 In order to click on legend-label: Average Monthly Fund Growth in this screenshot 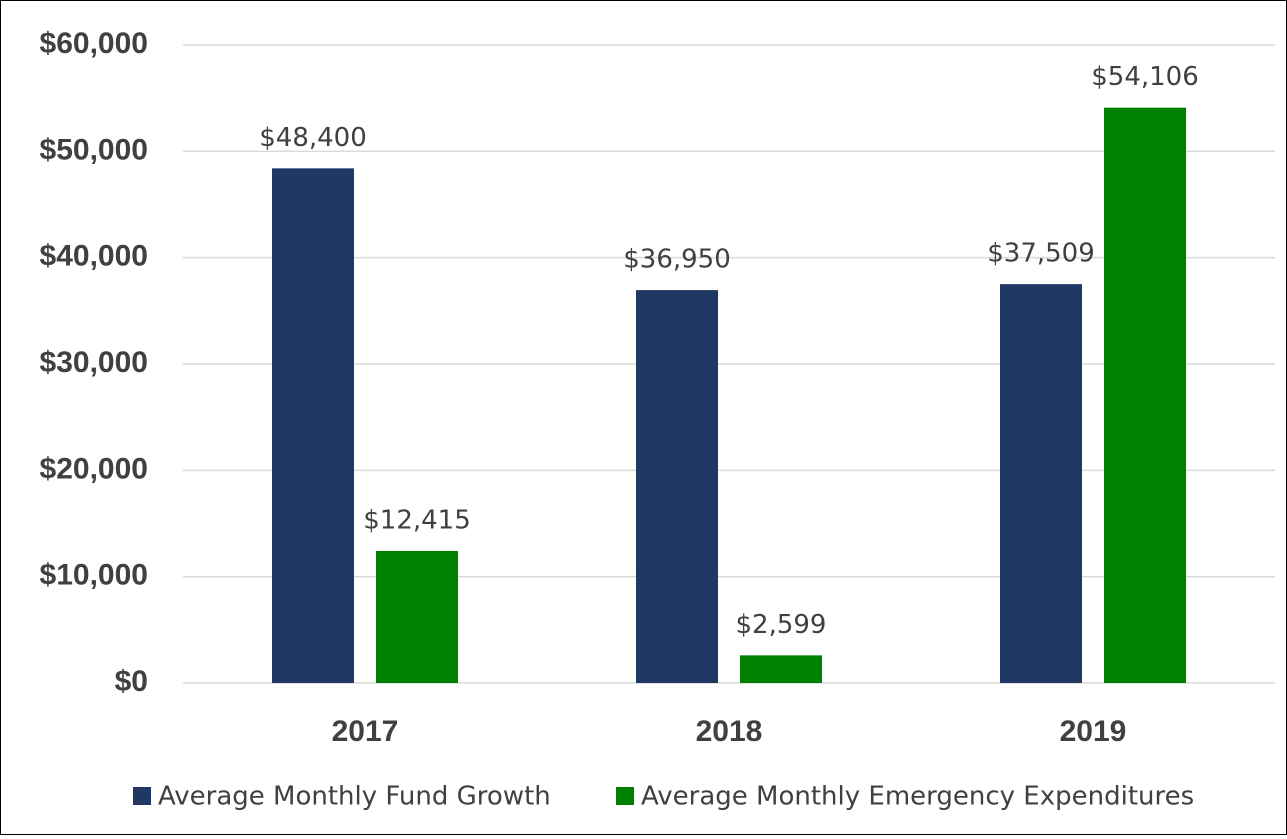, I will do `click(354, 797)`.